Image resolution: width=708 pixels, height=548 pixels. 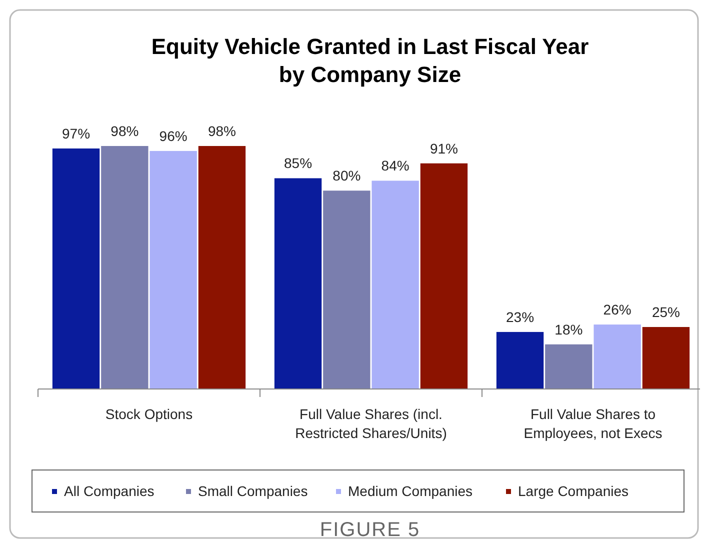 I want to click on data-label: 18%, so click(x=568, y=329).